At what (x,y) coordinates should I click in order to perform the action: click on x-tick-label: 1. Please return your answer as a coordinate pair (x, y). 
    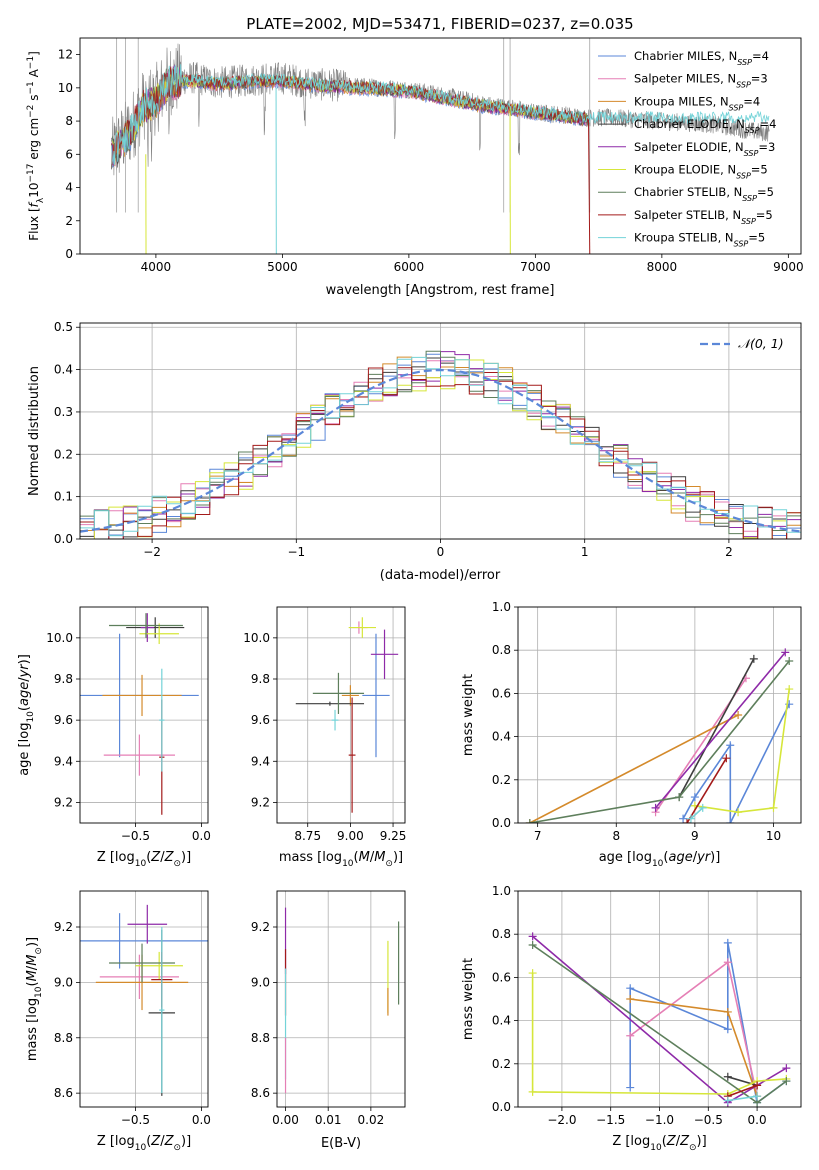
    Looking at the image, I should click on (585, 552).